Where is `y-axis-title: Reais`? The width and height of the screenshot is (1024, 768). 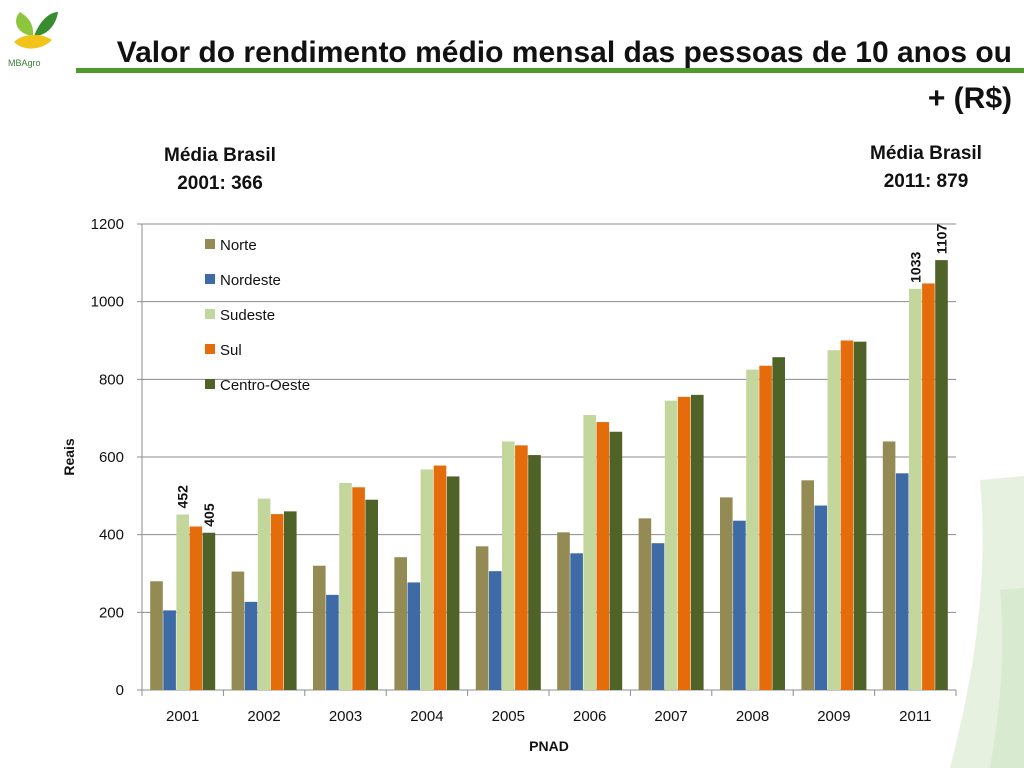 y-axis-title: Reais is located at coordinates (69, 457).